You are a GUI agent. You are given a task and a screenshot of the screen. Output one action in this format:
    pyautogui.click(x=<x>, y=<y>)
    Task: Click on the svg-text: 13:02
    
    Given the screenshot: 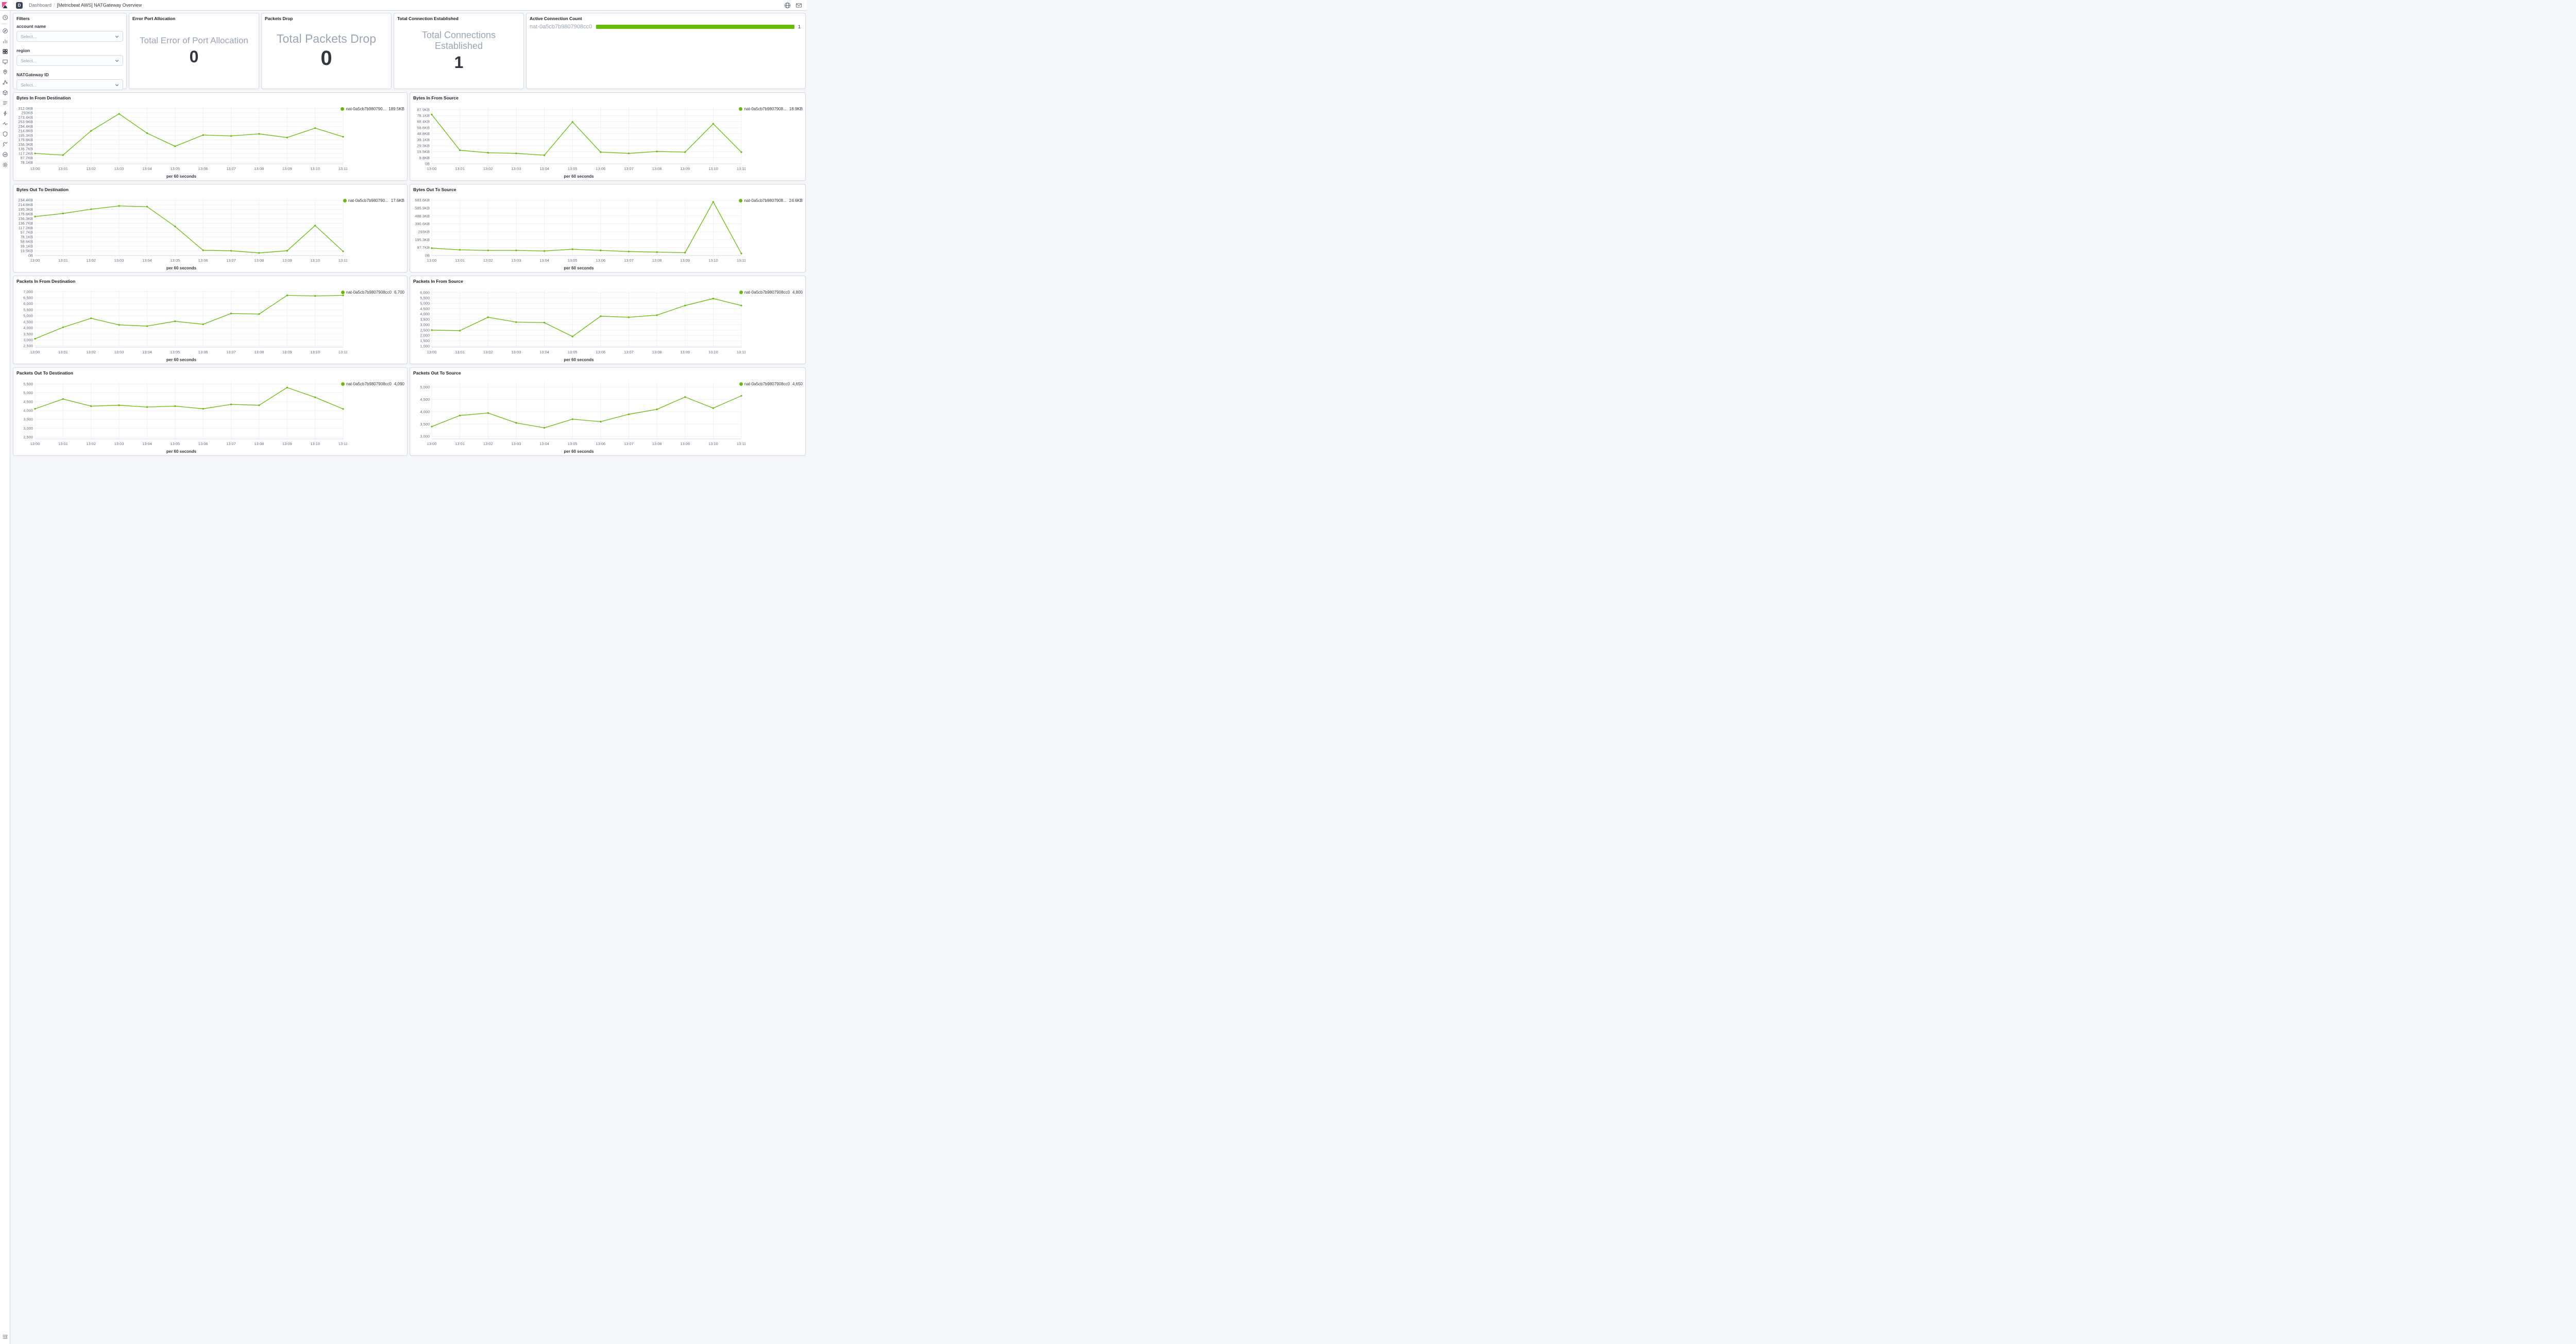 What is the action you would take?
    pyautogui.click(x=91, y=352)
    